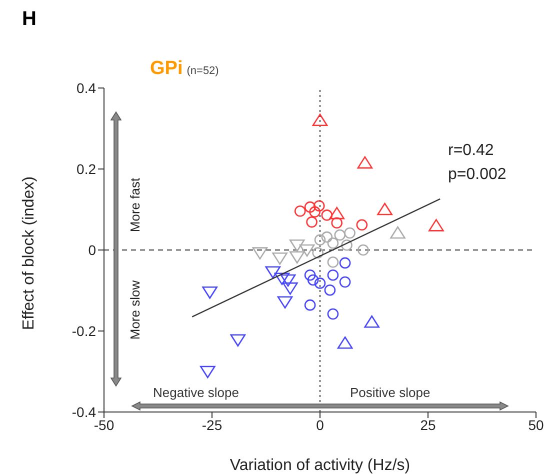 This screenshot has width=547, height=474. What do you see at coordinates (320, 465) in the screenshot?
I see `x-axis-title: Variation of activity (Hz/s)` at bounding box center [320, 465].